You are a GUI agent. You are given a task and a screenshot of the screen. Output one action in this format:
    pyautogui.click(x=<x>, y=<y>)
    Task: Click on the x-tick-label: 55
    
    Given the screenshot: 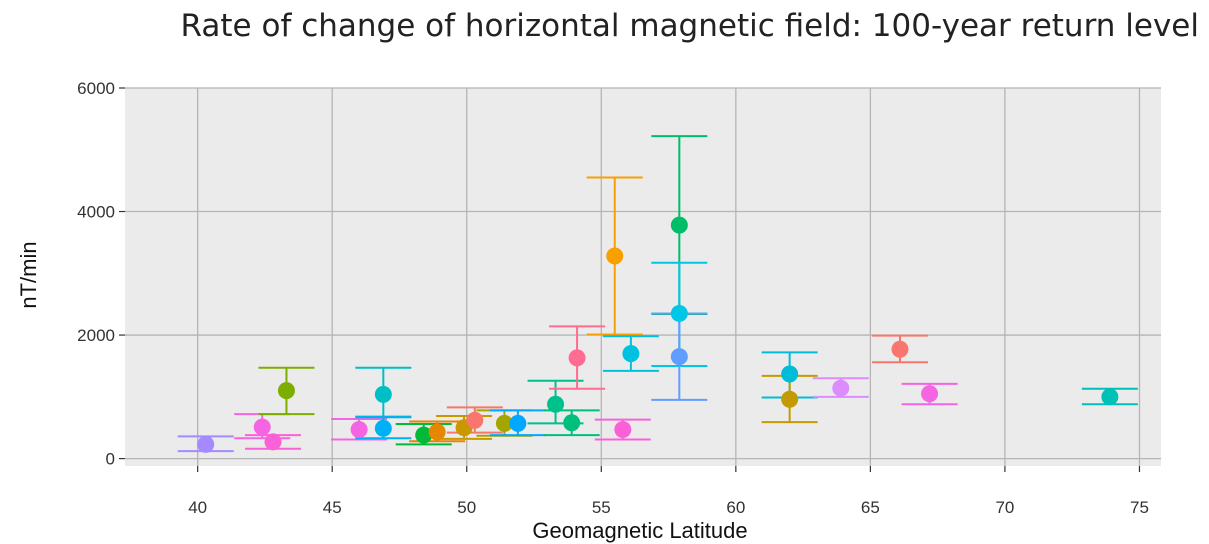 What is the action you would take?
    pyautogui.click(x=601, y=507)
    